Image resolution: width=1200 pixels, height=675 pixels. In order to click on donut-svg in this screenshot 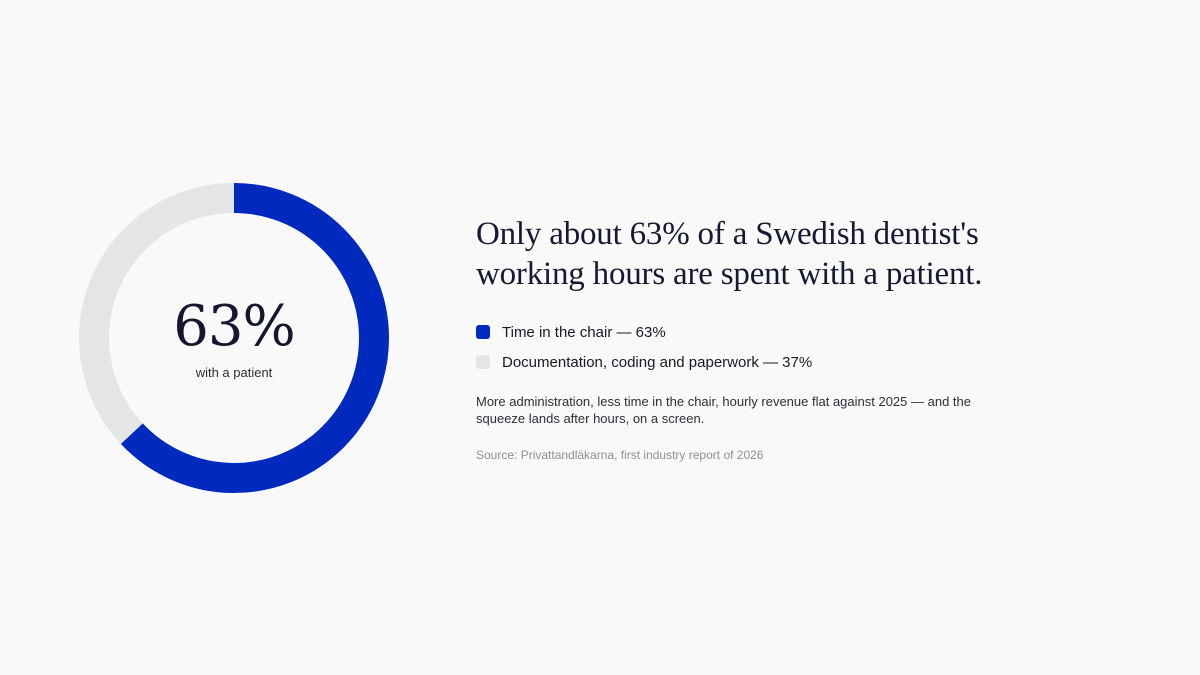, I will do `click(234, 338)`.